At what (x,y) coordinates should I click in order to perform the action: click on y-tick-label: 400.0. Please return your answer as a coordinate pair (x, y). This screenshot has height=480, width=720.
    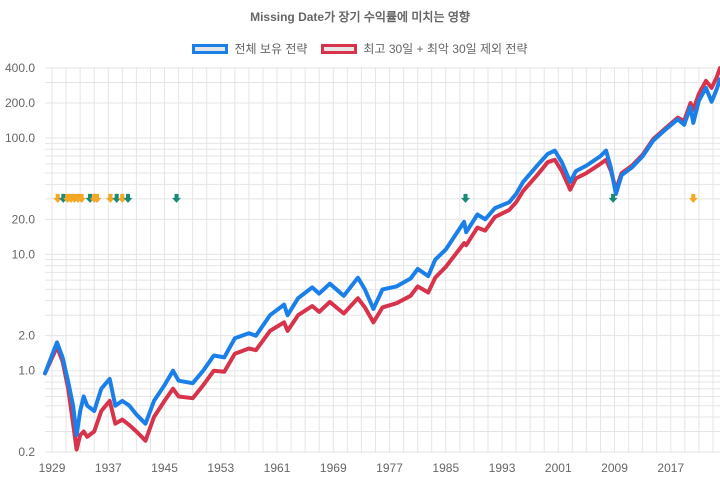
    Looking at the image, I should click on (20, 68).